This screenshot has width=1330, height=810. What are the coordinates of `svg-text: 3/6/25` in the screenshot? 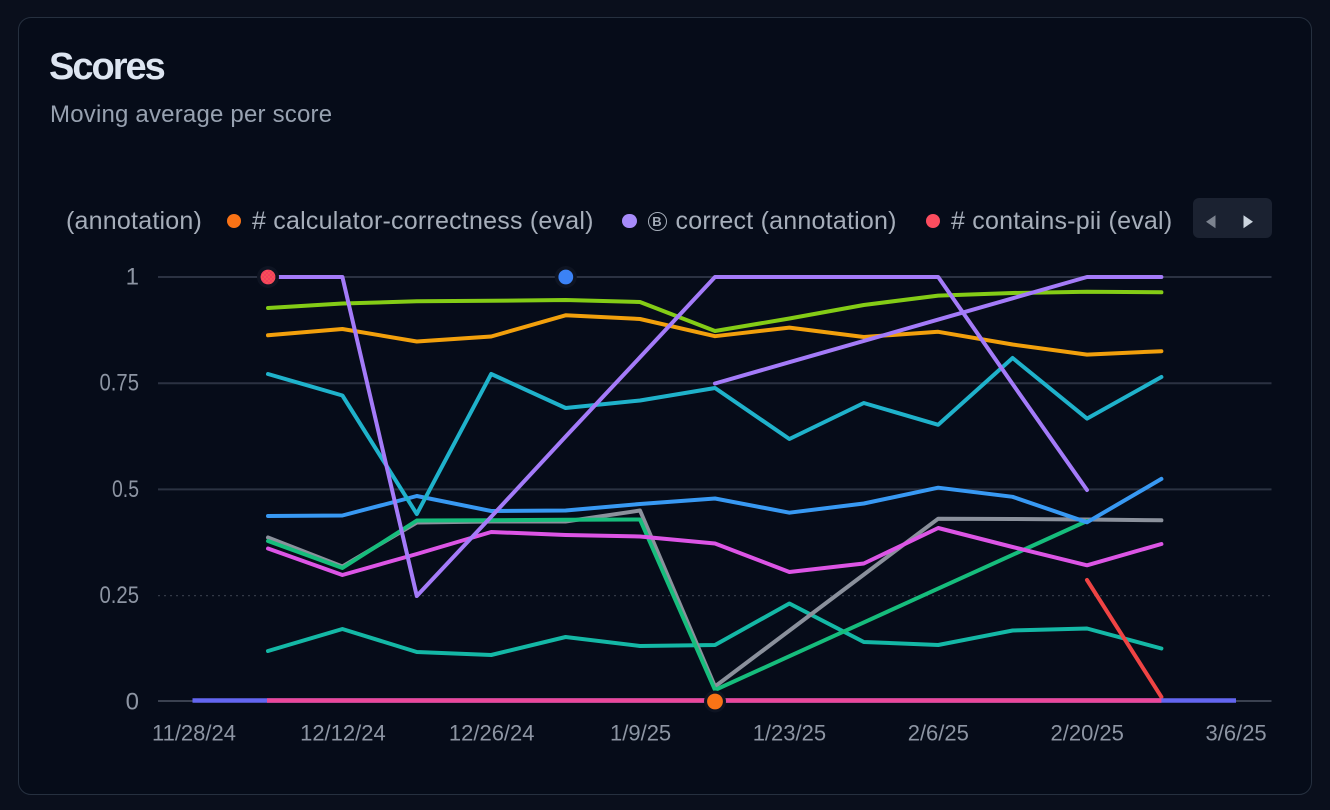 It's located at (1236, 733).